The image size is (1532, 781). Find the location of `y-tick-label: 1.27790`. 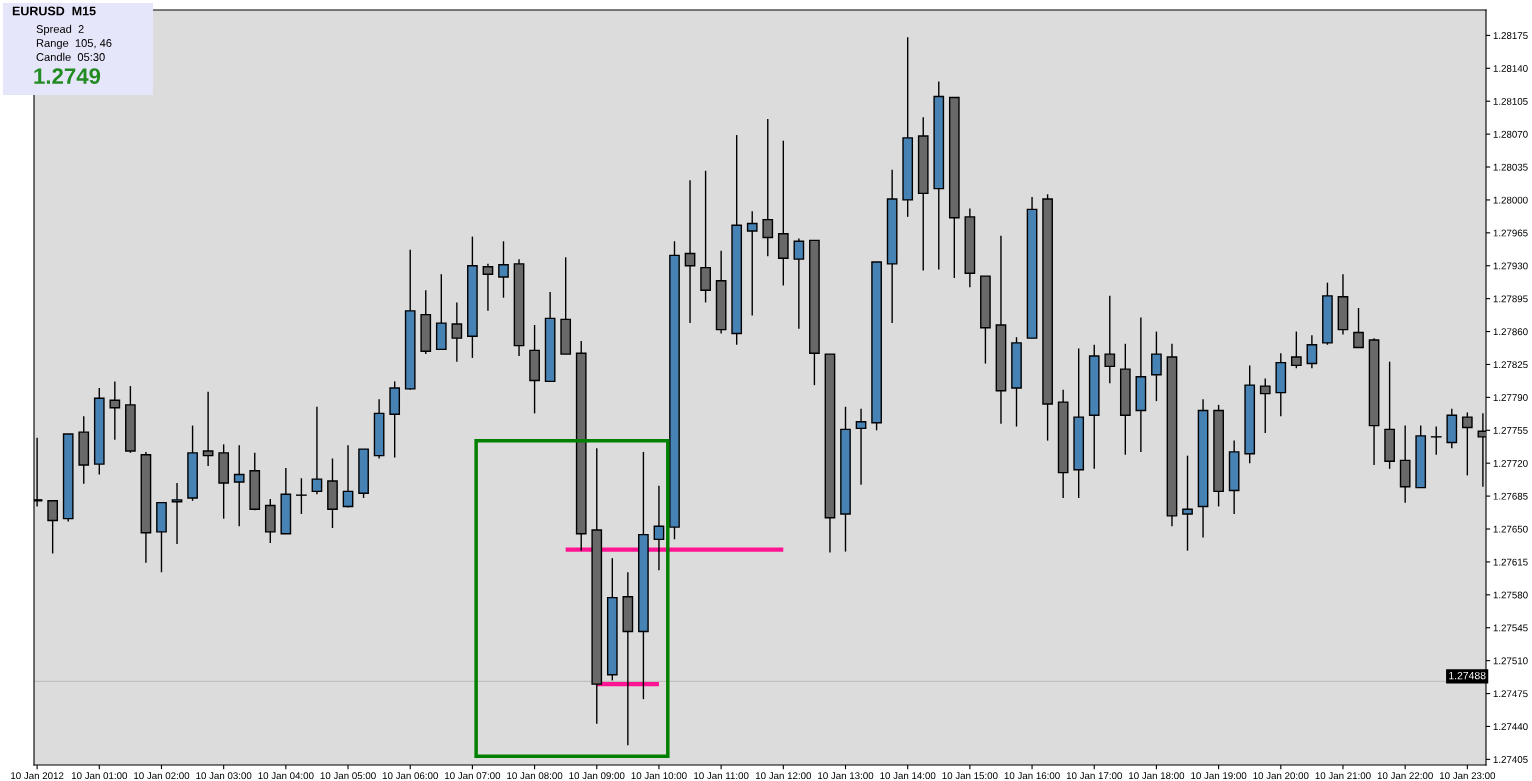

y-tick-label: 1.27790 is located at coordinates (1510, 397).